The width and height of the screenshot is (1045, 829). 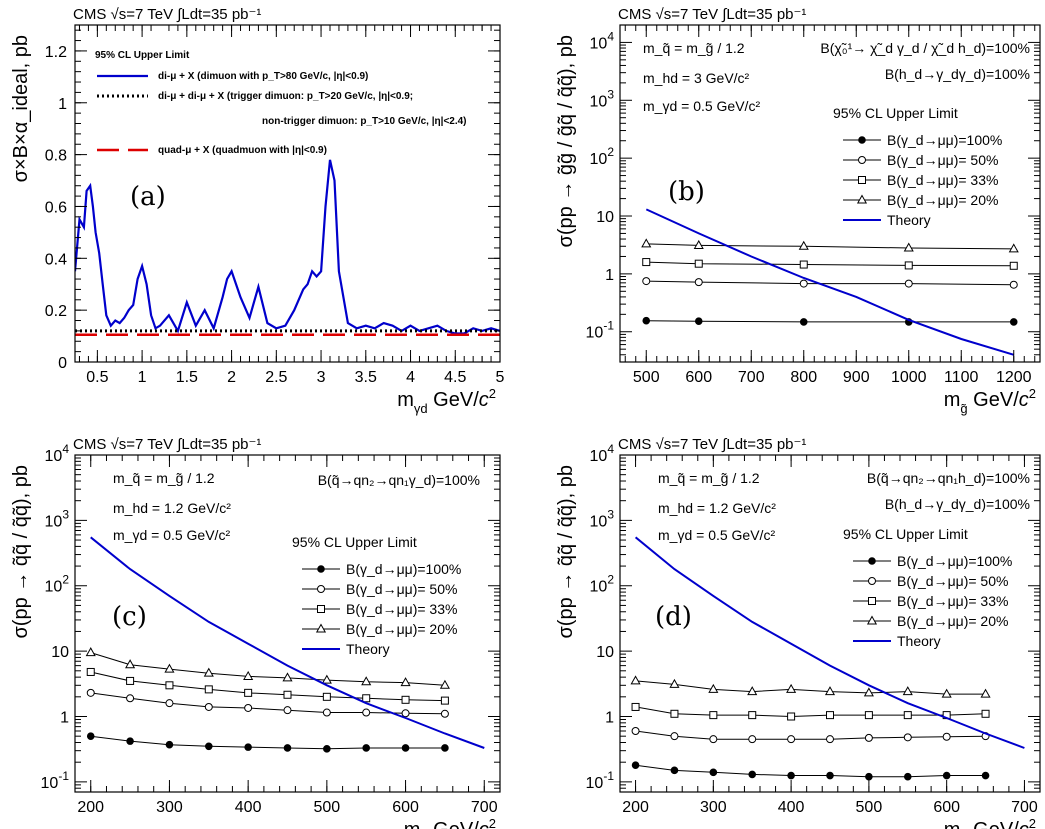 What do you see at coordinates (600, 780) in the screenshot?
I see `y-tick-label: 10⁻¹` at bounding box center [600, 780].